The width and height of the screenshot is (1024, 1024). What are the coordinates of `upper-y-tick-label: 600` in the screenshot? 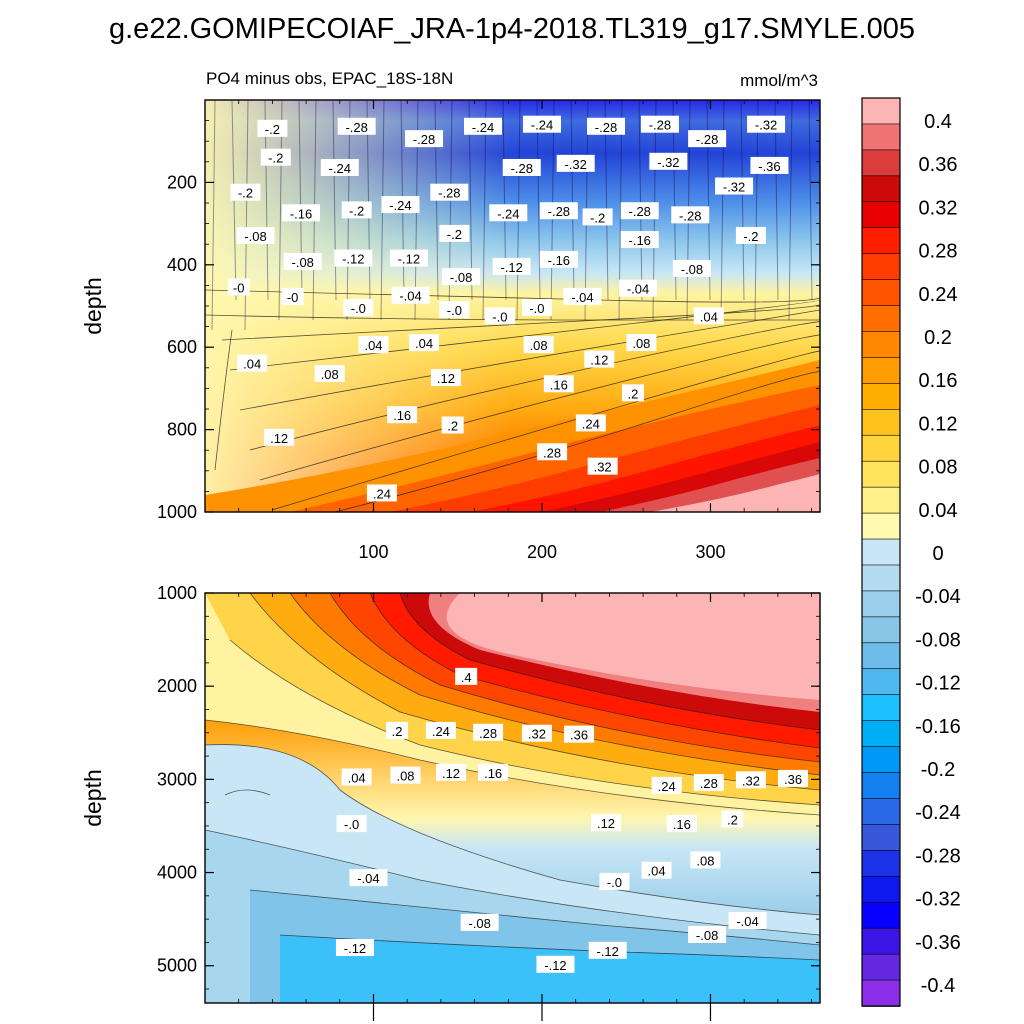 It's located at (182, 347).